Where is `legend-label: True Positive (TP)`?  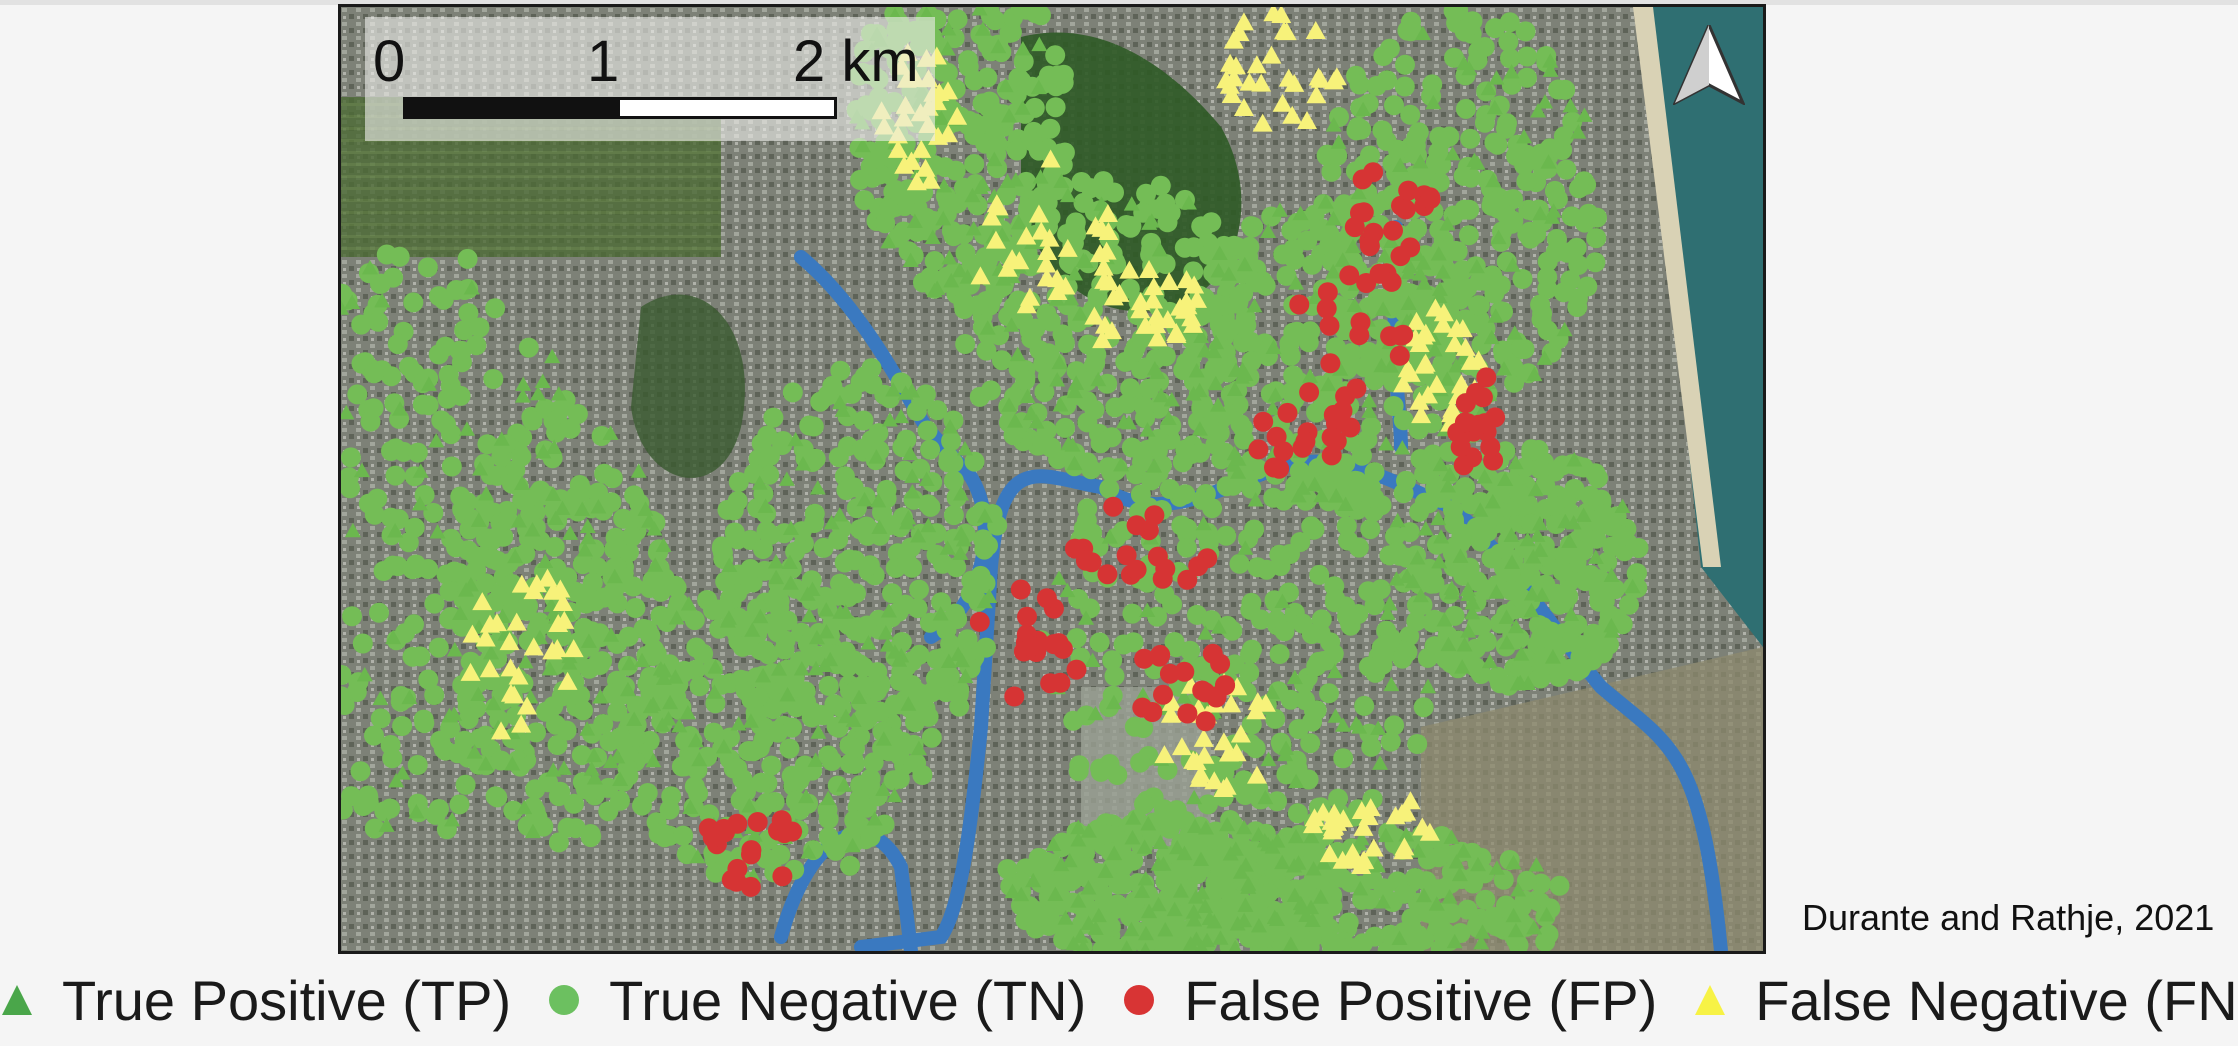 legend-label: True Positive (TP) is located at coordinates (287, 1000).